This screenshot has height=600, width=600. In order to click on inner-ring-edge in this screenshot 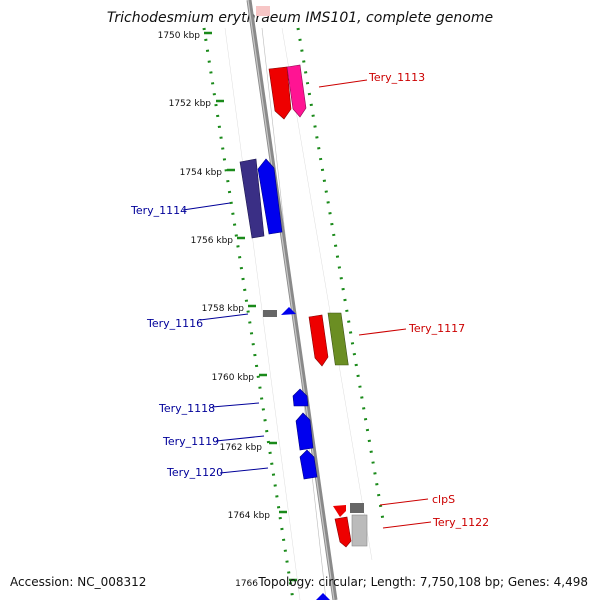, I will do `click(262, 313)`.